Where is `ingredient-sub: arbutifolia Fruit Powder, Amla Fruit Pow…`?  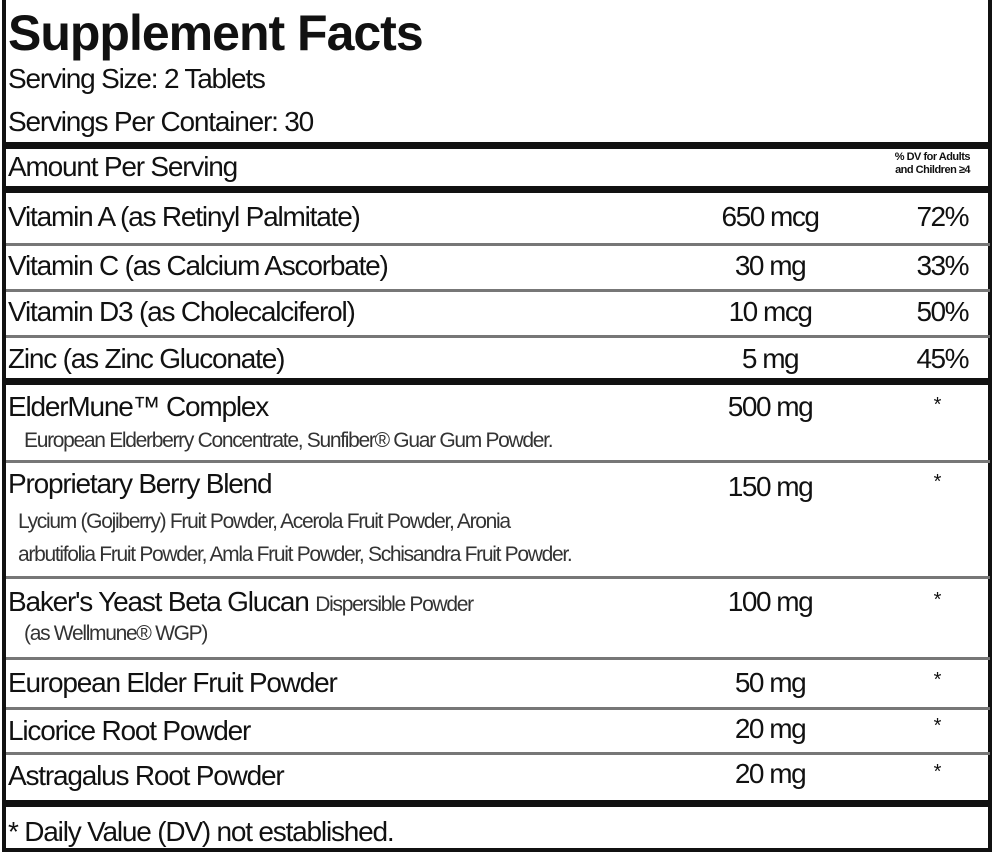 ingredient-sub: arbutifolia Fruit Powder, Amla Fruit Pow… is located at coordinates (295, 554).